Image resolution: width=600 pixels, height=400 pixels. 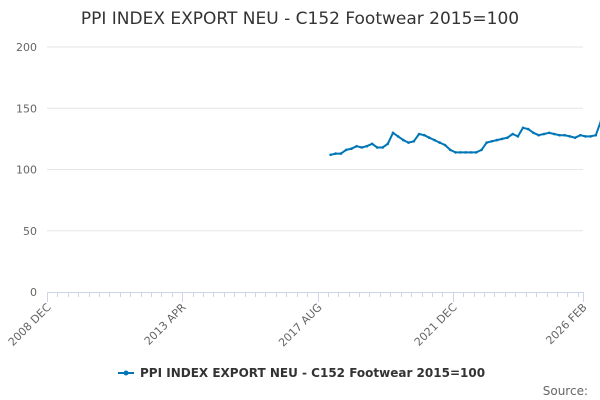 I want to click on x-axis: 2008 DEC 2013 APR 2017 AUG 2021 DEC 2026 FEB, so click(x=298, y=320).